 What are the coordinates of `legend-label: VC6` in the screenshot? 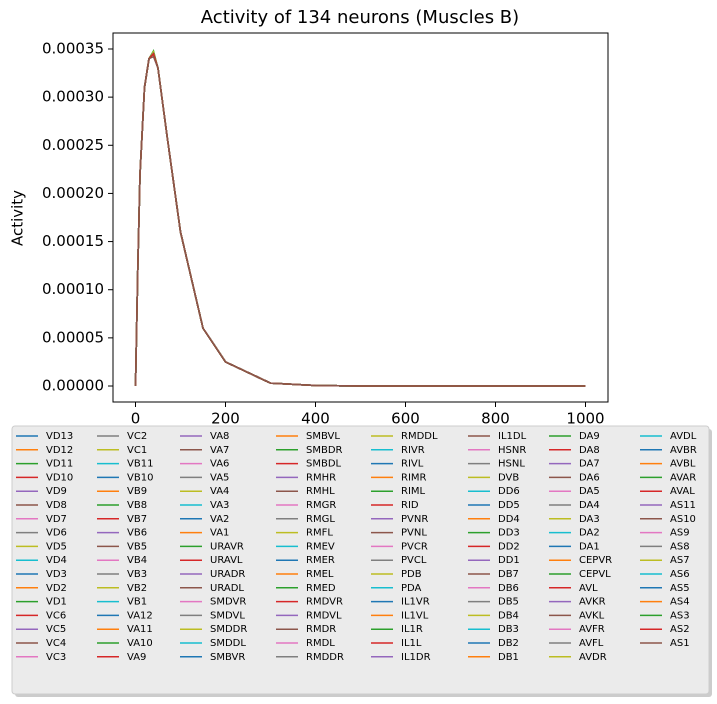 It's located at (56, 615).